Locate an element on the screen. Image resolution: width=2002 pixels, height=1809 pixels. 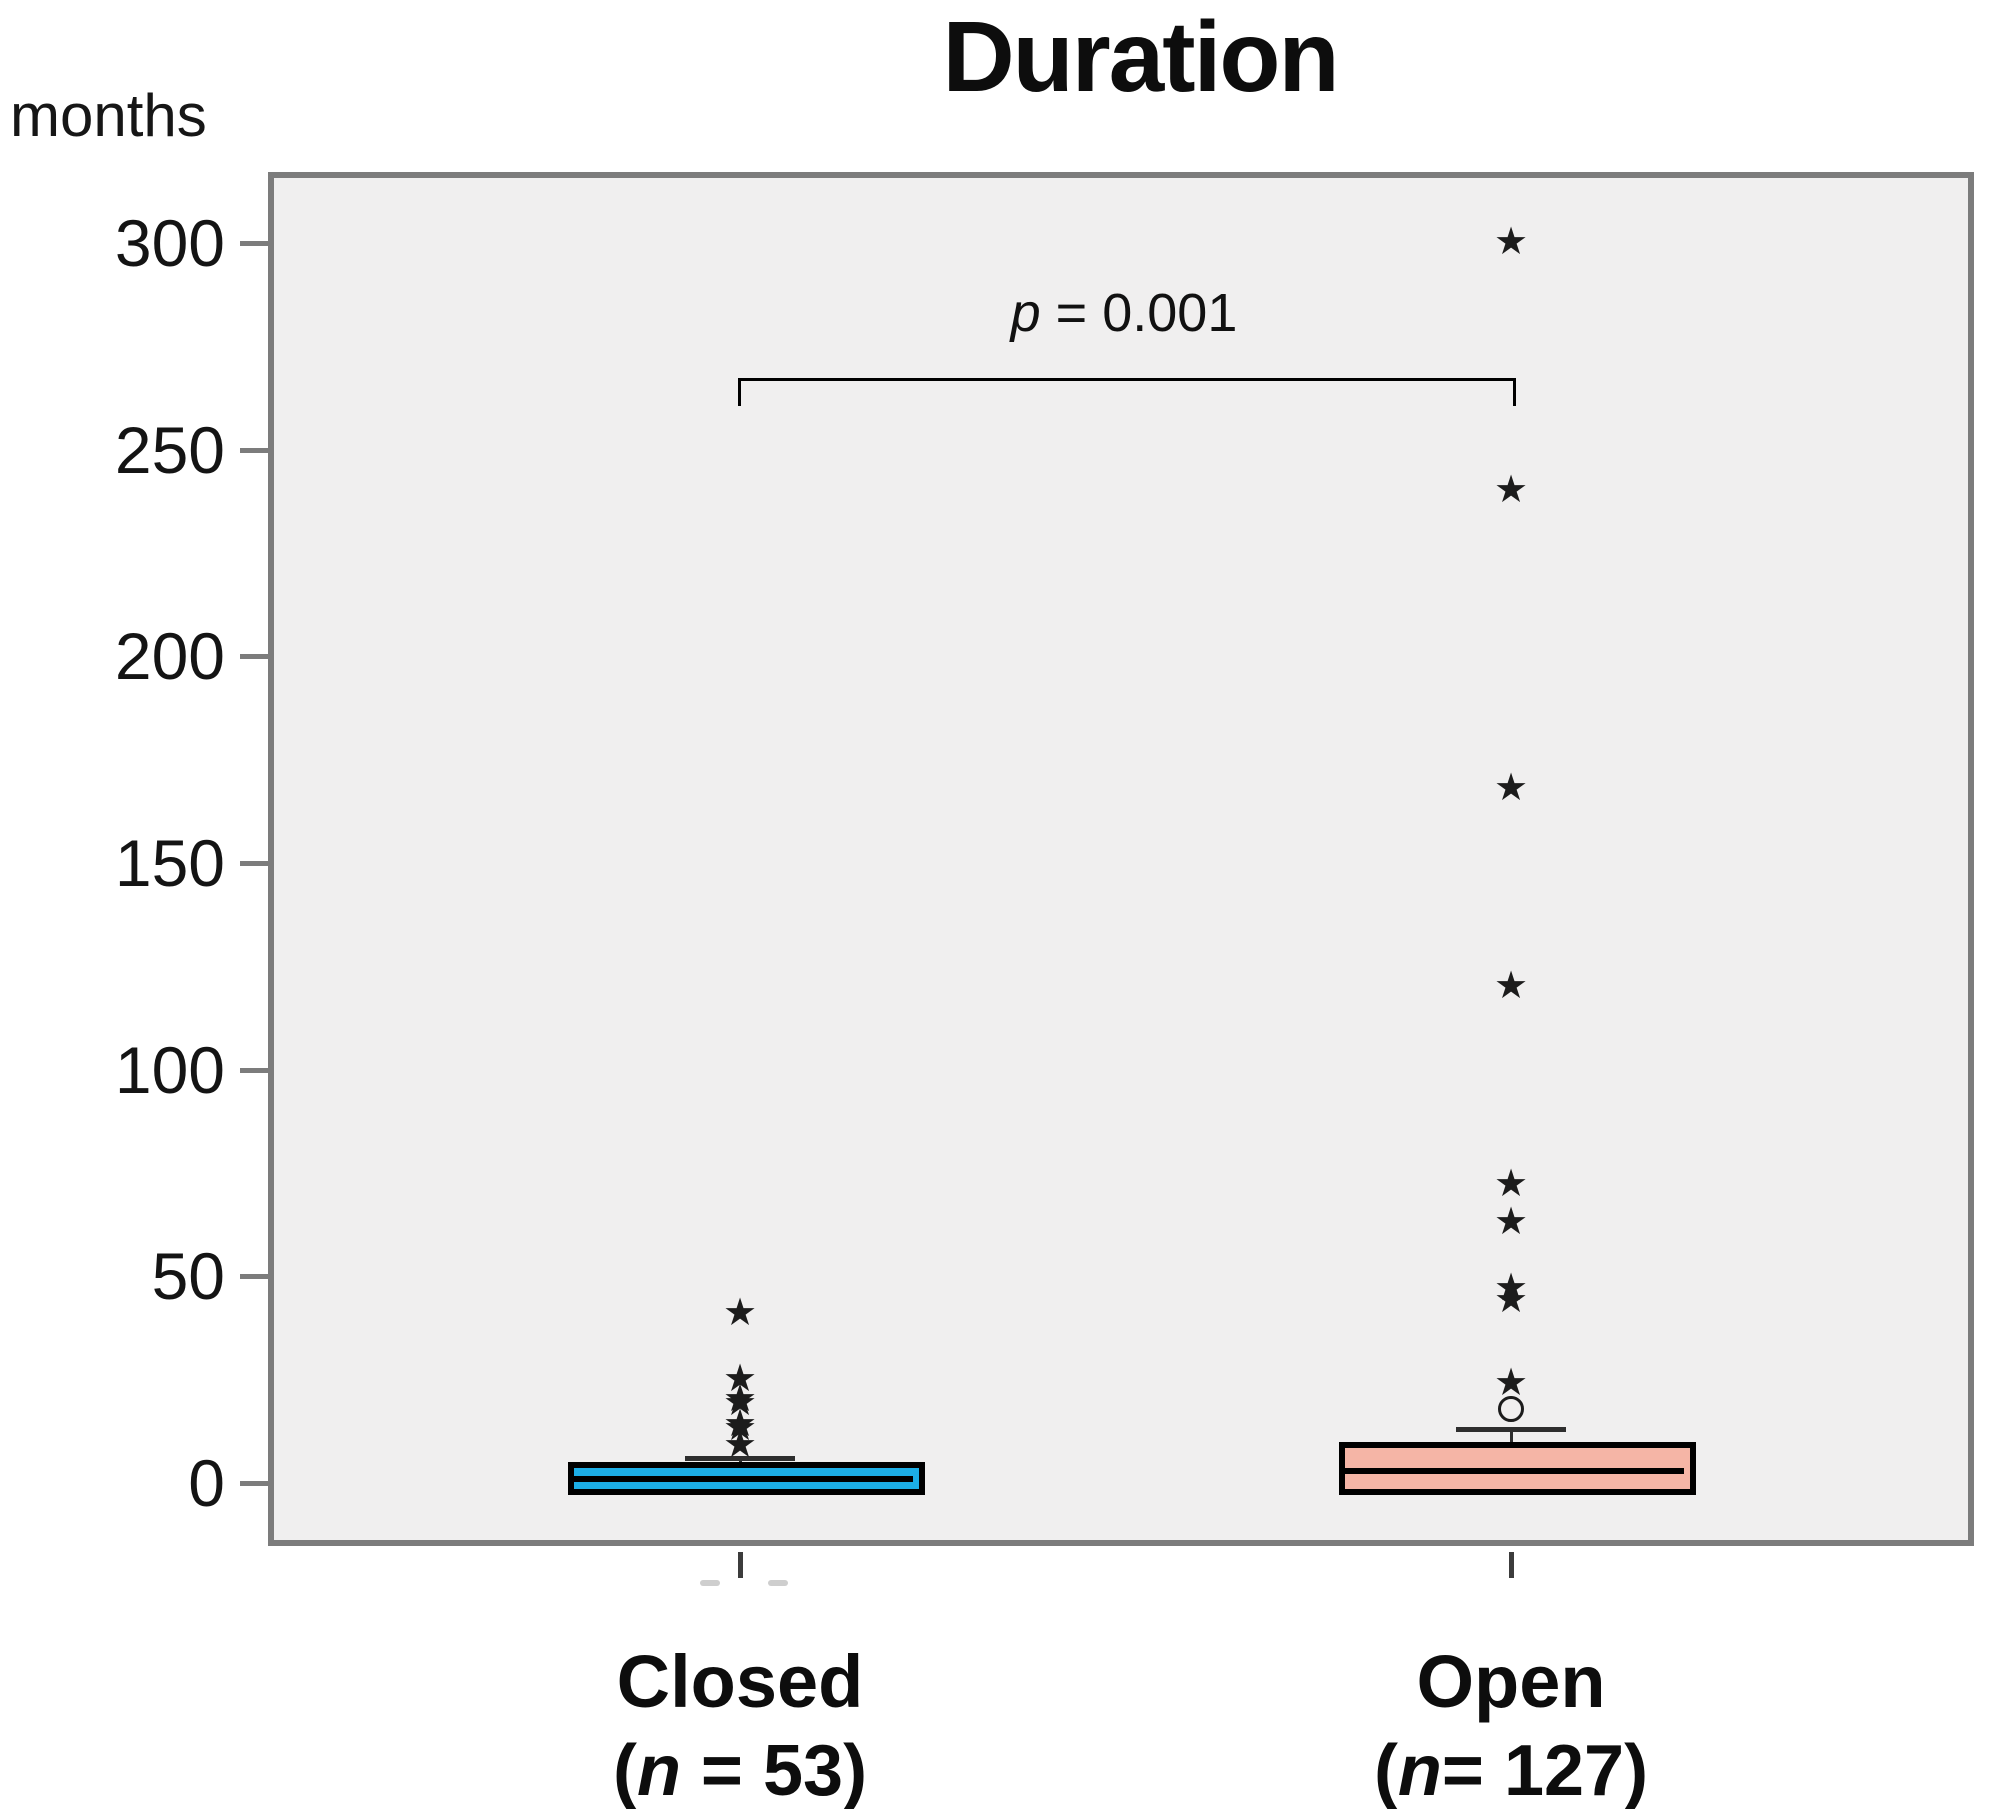
y-tick-label: 100 is located at coordinates (169, 1069).